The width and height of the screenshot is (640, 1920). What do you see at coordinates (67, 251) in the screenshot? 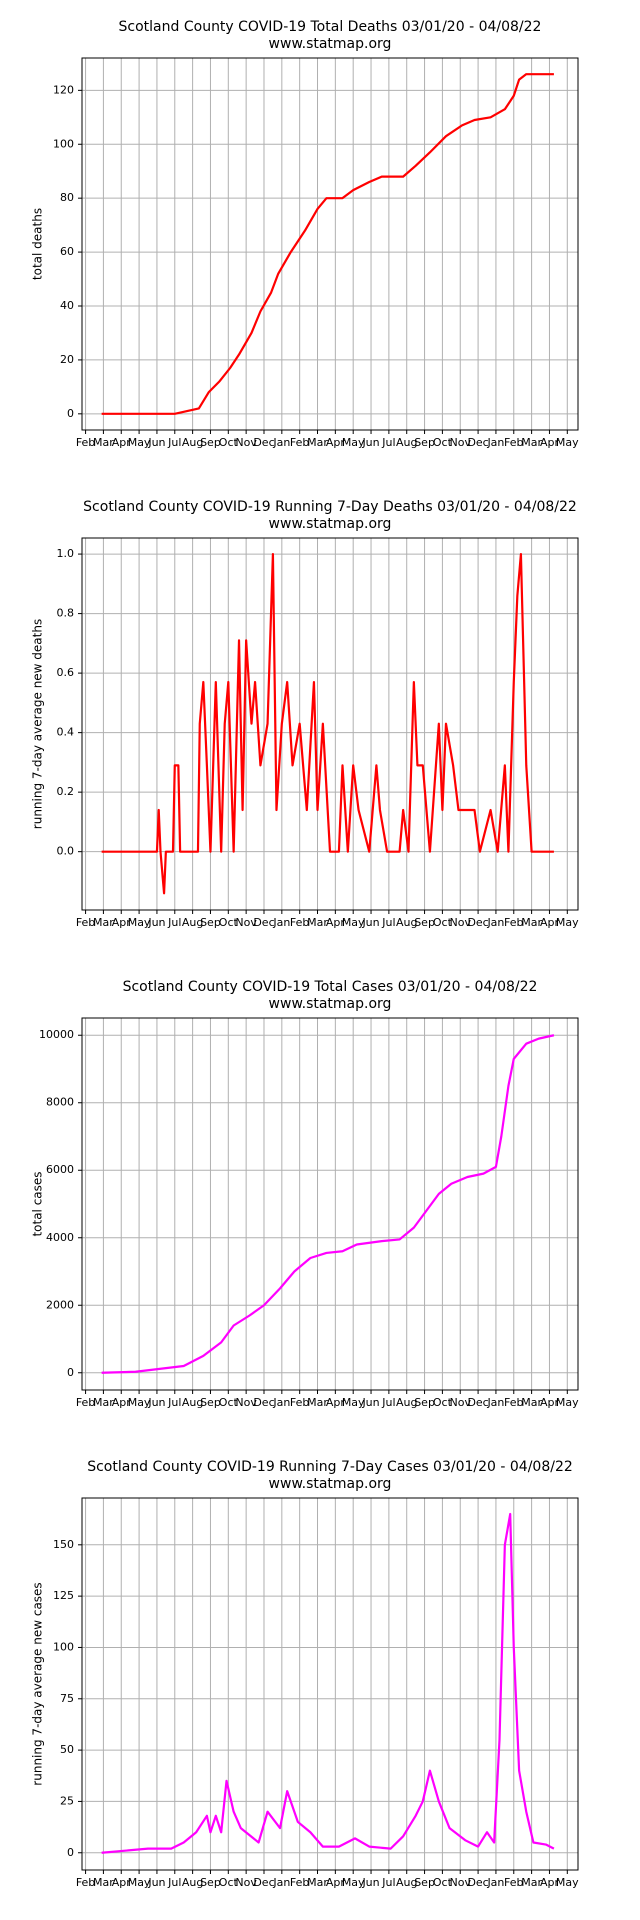
I see `y-tick-label: 60` at bounding box center [67, 251].